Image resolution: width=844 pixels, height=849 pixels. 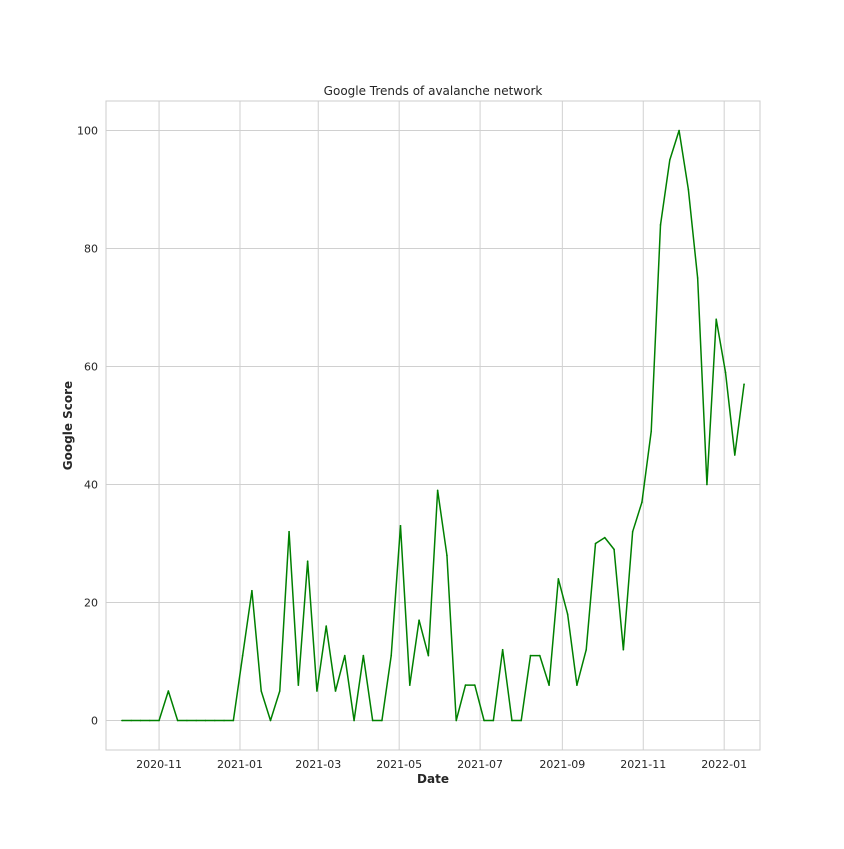 I want to click on x-tick-label: 2021-07, so click(x=480, y=764).